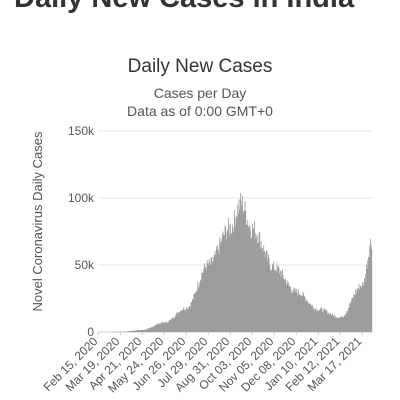 The width and height of the screenshot is (400, 400). What do you see at coordinates (200, 66) in the screenshot?
I see `chart-title: Daily New Cases` at bounding box center [200, 66].